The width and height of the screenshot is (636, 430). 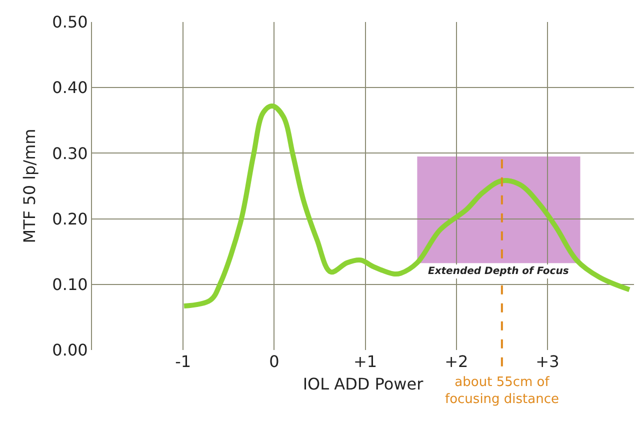 I want to click on x-tick-label: -1, so click(x=183, y=361).